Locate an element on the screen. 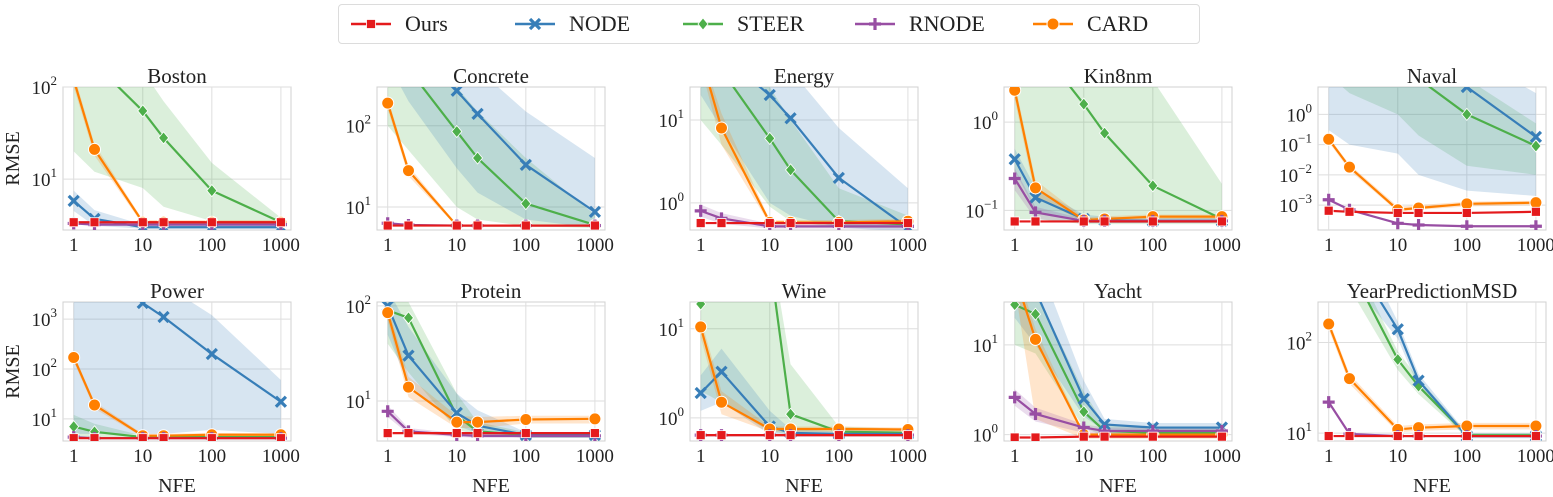  line-rnode is located at coordinates (177, 224).